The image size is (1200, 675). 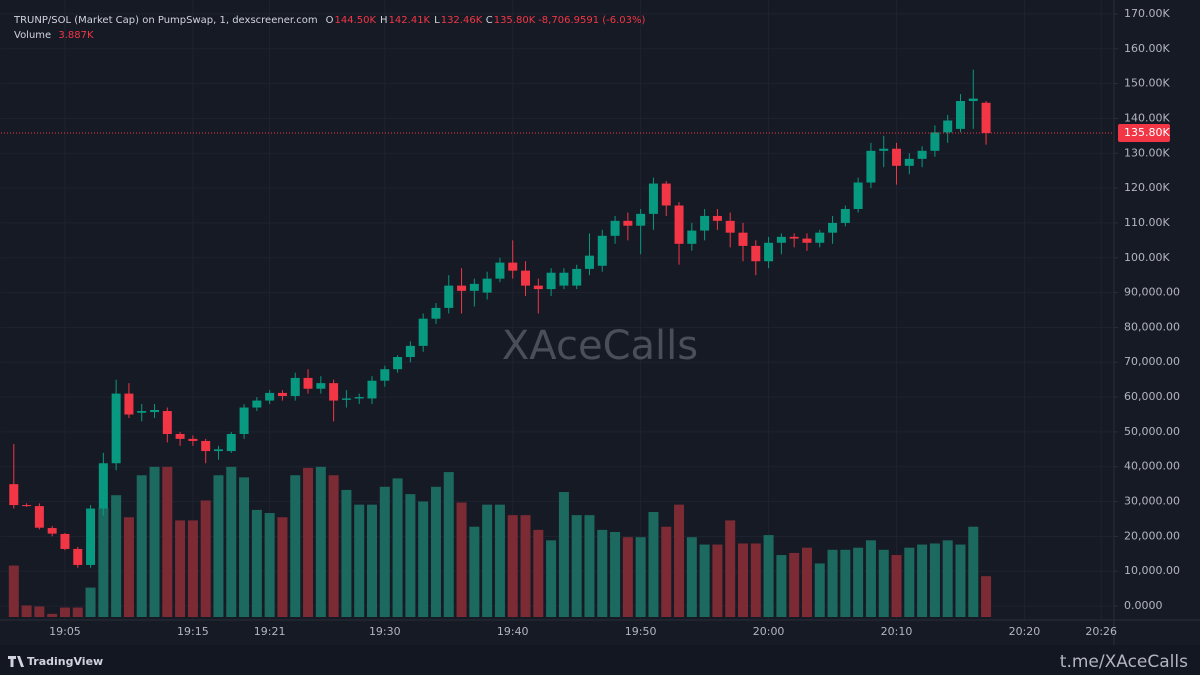 What do you see at coordinates (1147, 132) in the screenshot?
I see `last-price-label: 135.80K` at bounding box center [1147, 132].